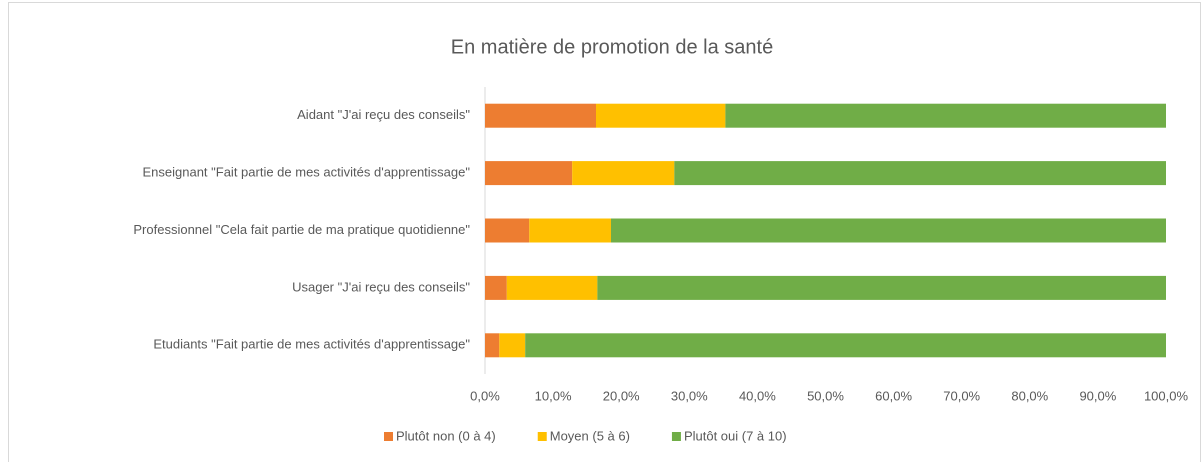 Image resolution: width=1202 pixels, height=462 pixels. What do you see at coordinates (1029, 395) in the screenshot?
I see `x-tick-label: 80,0%` at bounding box center [1029, 395].